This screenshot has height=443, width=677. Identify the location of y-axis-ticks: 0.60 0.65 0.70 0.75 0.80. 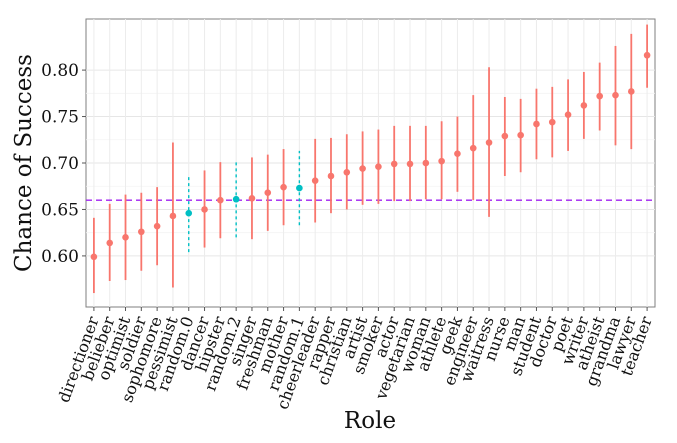
(63, 164).